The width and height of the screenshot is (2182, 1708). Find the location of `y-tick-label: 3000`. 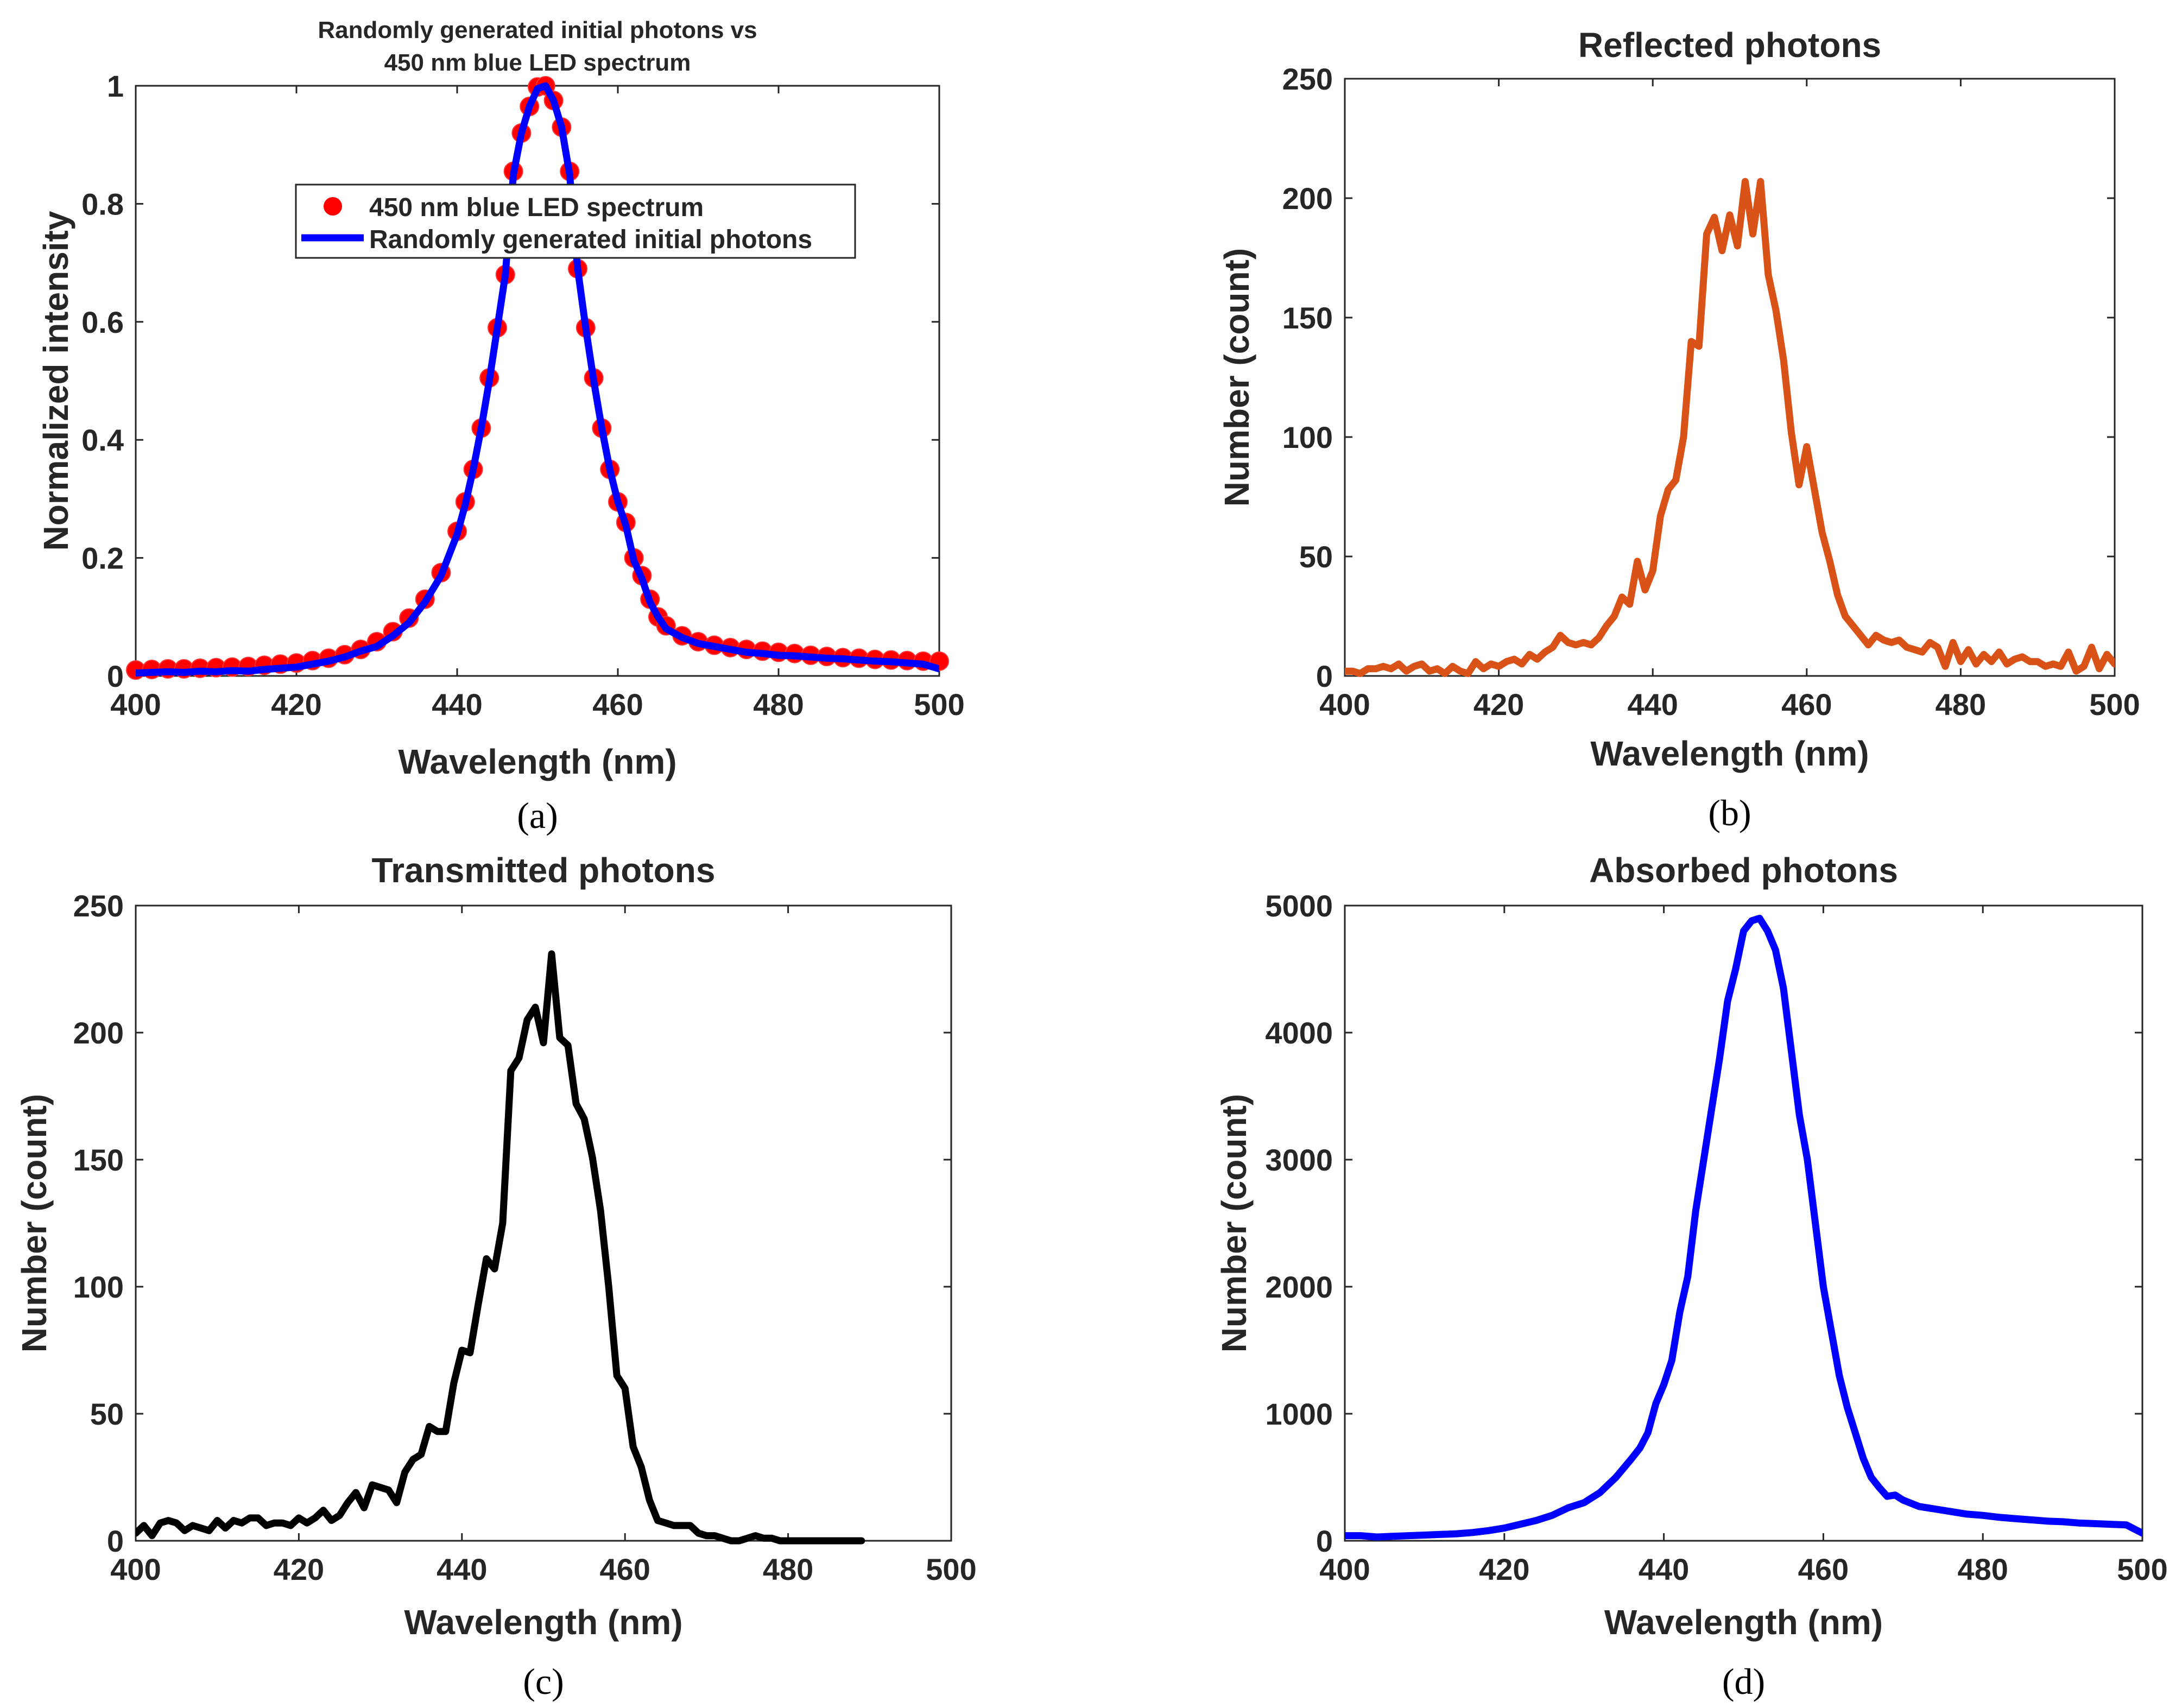

y-tick-label: 3000 is located at coordinates (1299, 1160).